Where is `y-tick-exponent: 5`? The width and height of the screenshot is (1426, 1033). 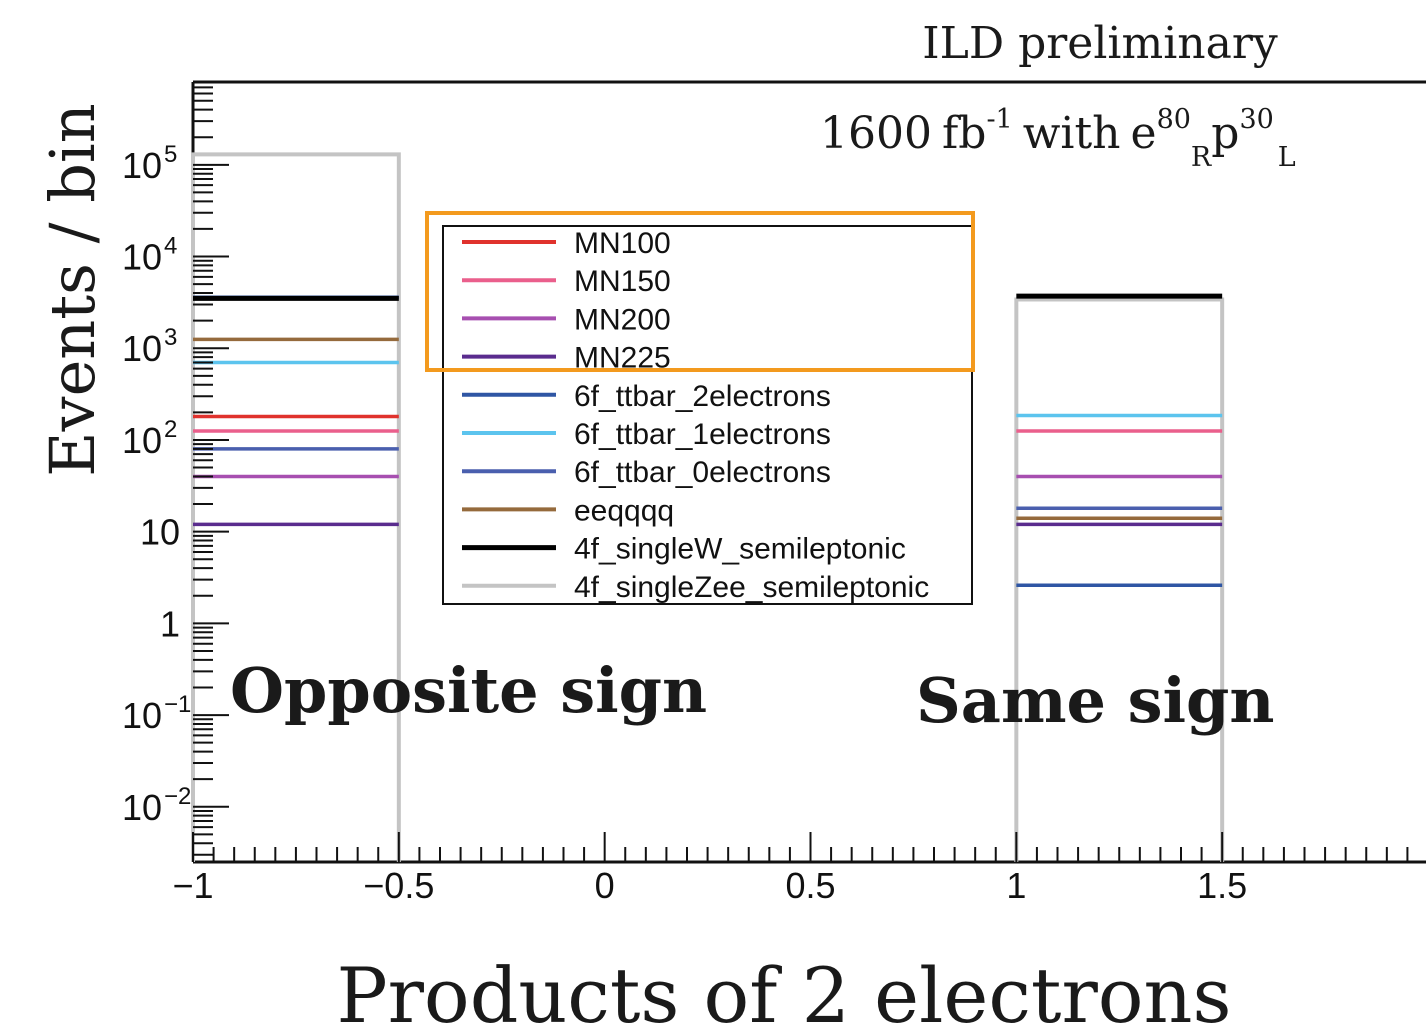
y-tick-exponent: 5 is located at coordinates (170, 154).